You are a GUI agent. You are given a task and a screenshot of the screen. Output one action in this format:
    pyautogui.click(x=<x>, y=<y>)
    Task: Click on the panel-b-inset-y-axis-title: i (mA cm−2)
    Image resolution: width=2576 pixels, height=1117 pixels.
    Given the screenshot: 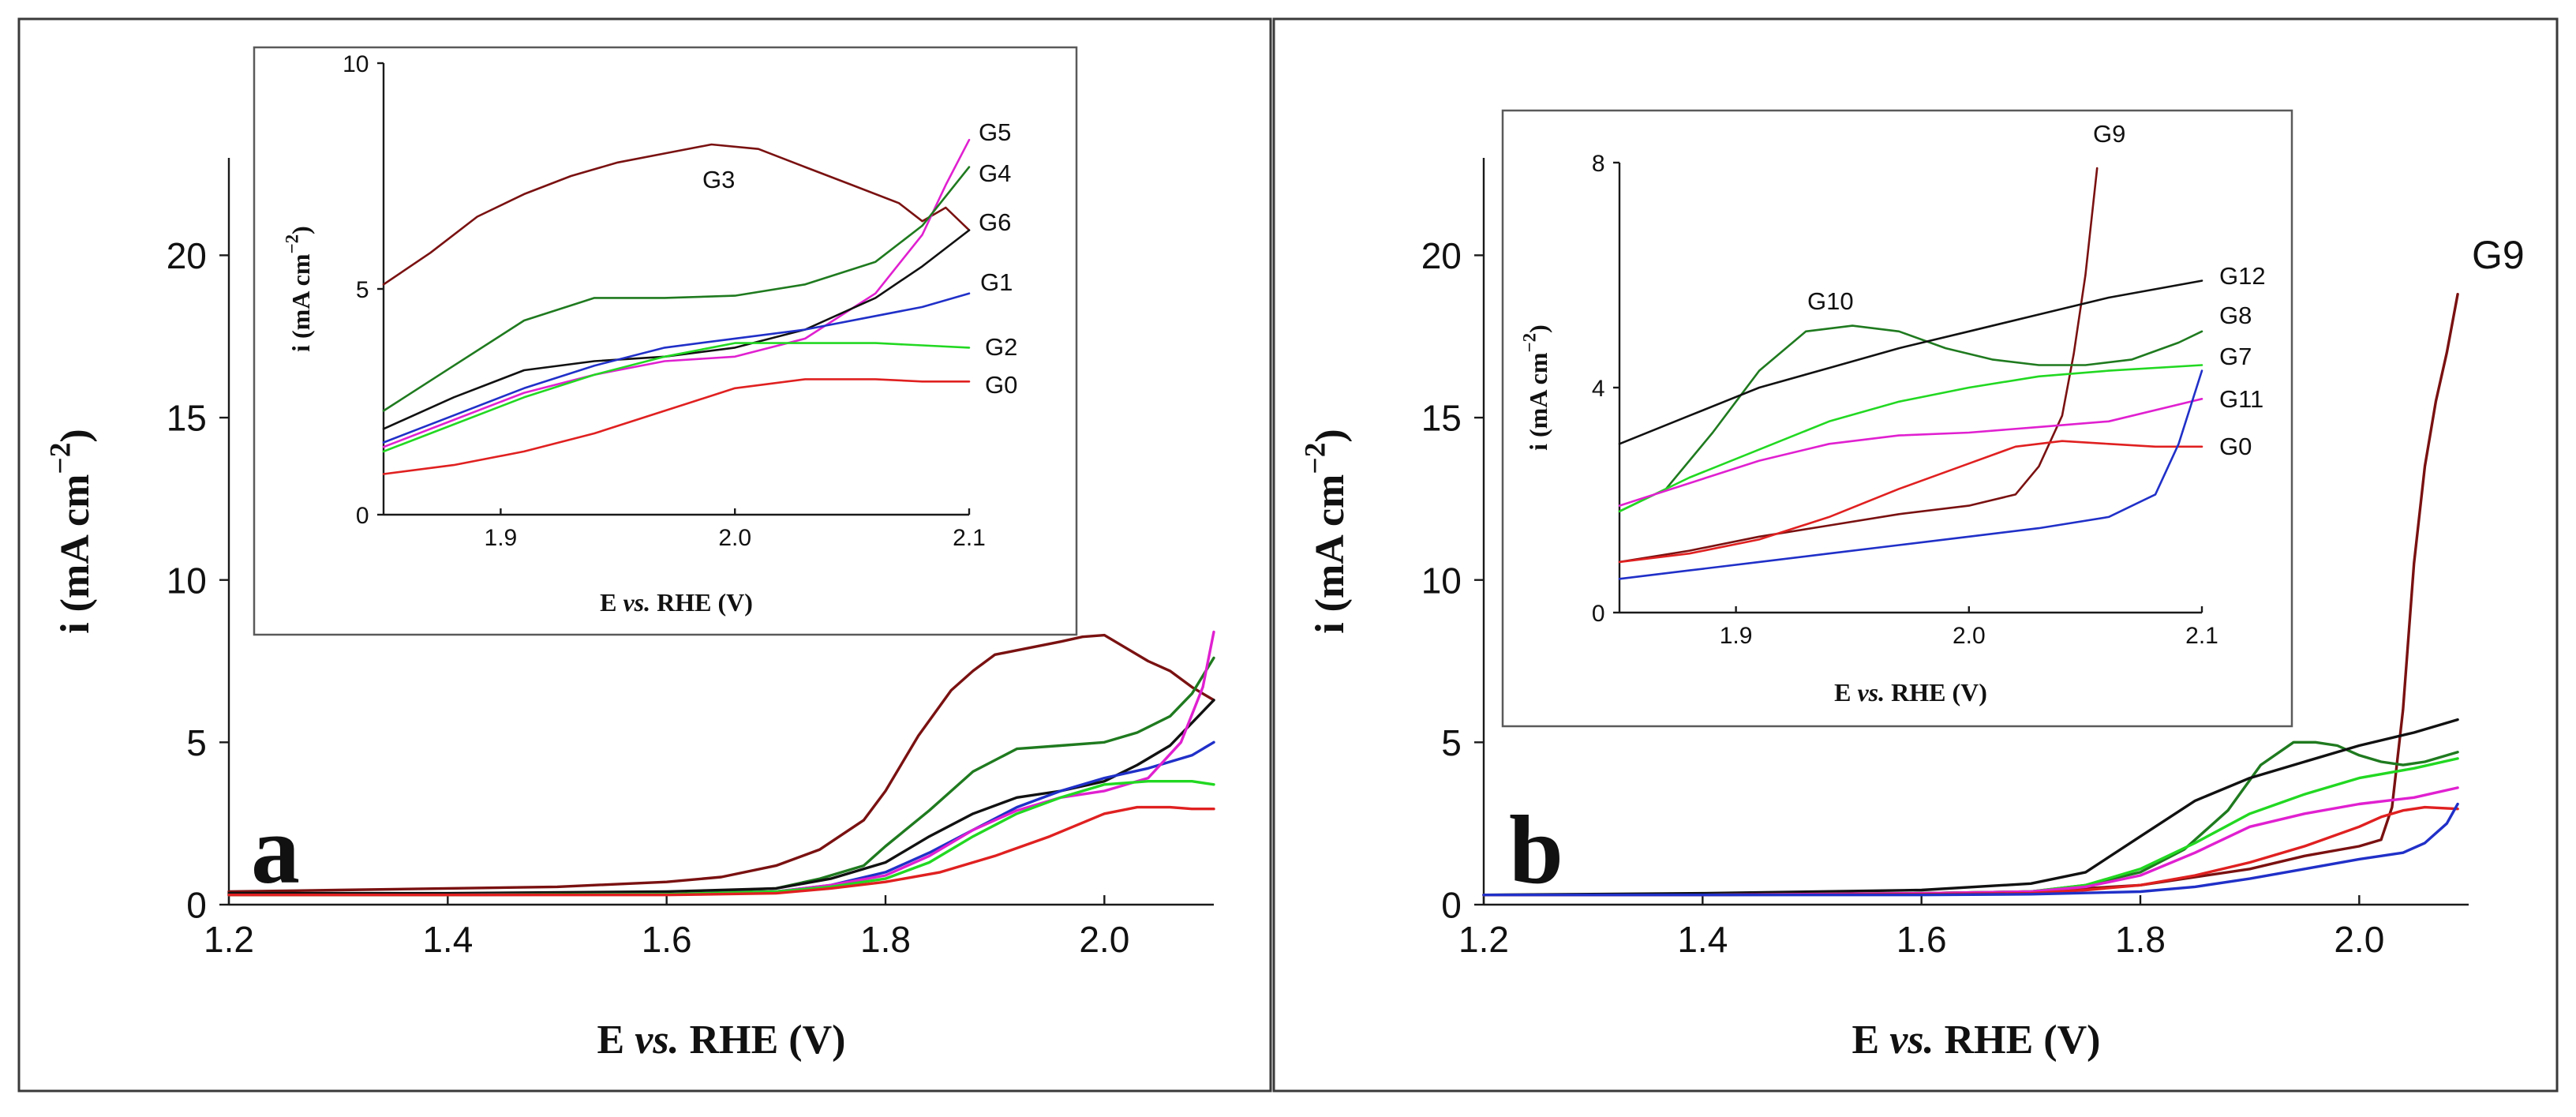 What is the action you would take?
    pyautogui.click(x=1535, y=387)
    